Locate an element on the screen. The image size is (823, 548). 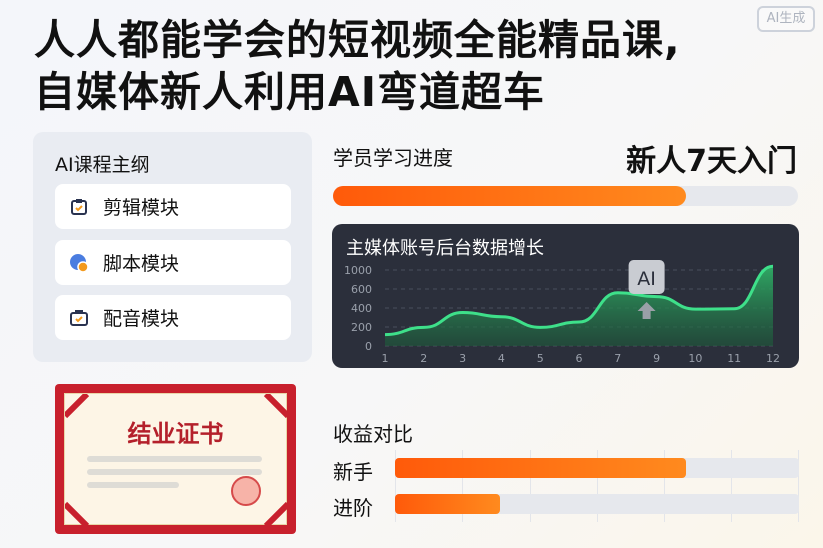
certificate: 结业证书 is located at coordinates (175, 459).